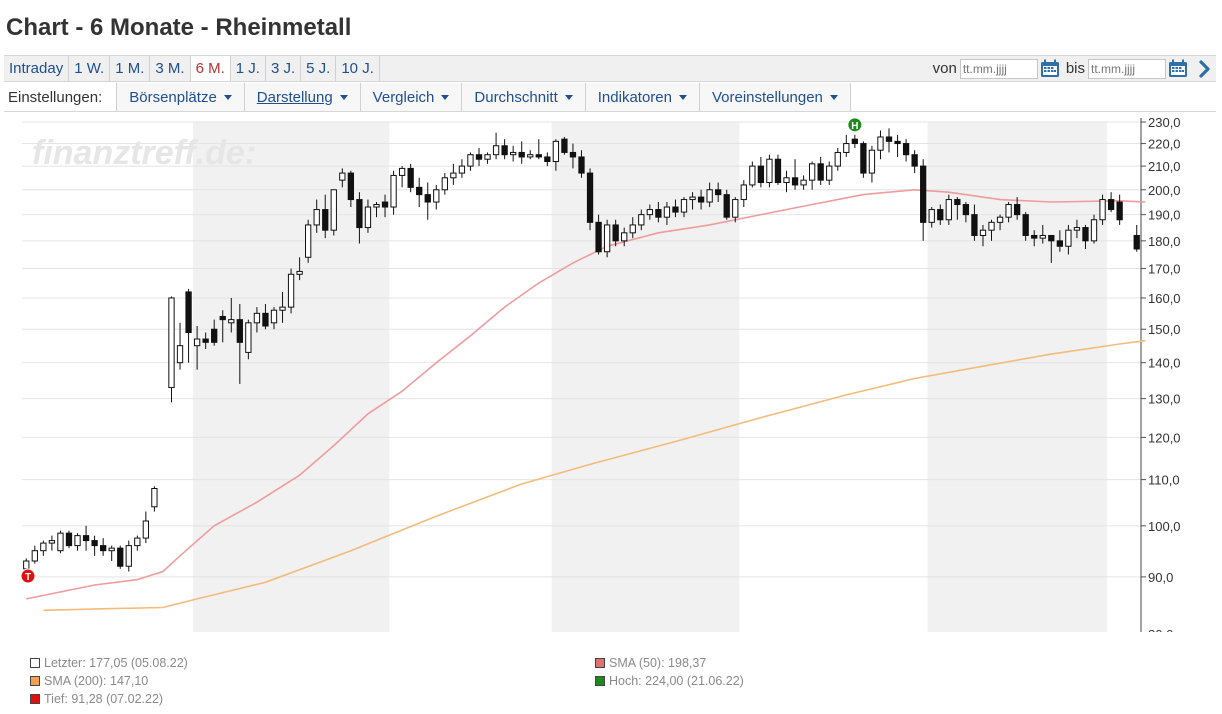  What do you see at coordinates (90, 68) in the screenshot?
I see `period-tab: 1 W.` at bounding box center [90, 68].